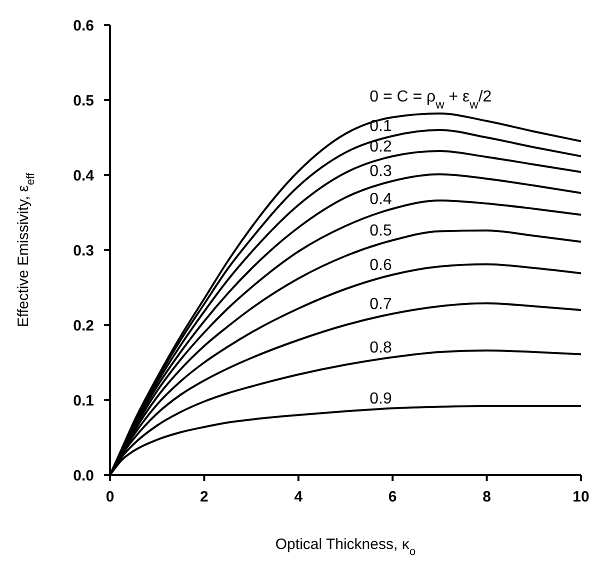 The image size is (597, 569). What do you see at coordinates (84, 175) in the screenshot?
I see `y-tick-label: 0.4` at bounding box center [84, 175].